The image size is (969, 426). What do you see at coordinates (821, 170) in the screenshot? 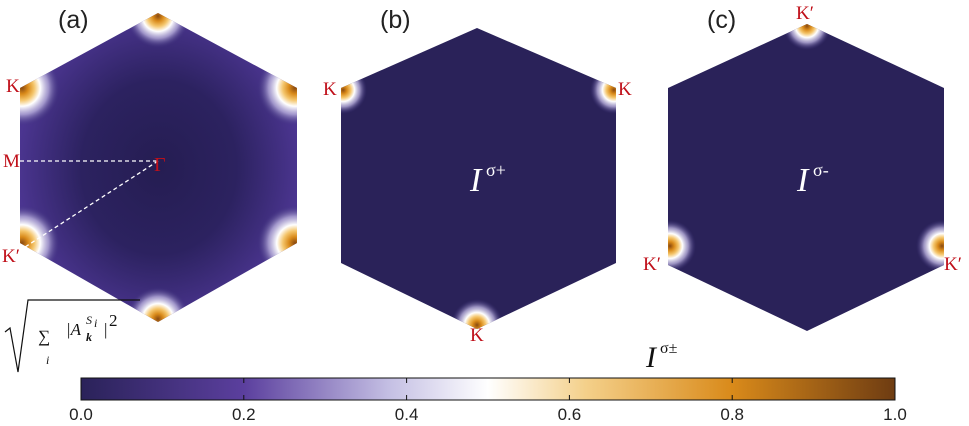
I see `intensity-sup-c: σ-` at bounding box center [821, 170].